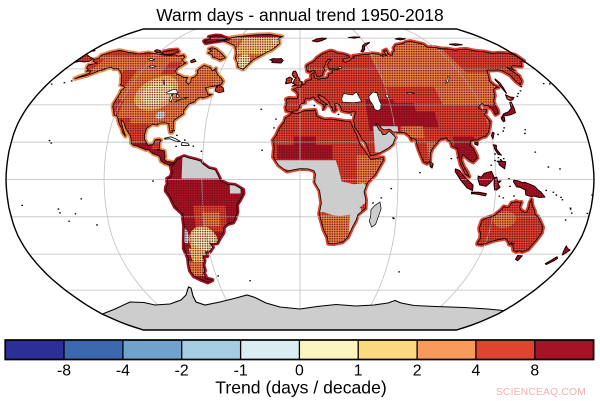 This screenshot has height=401, width=600. Describe the element at coordinates (241, 370) in the screenshot. I see `svg-text: -1` at that location.